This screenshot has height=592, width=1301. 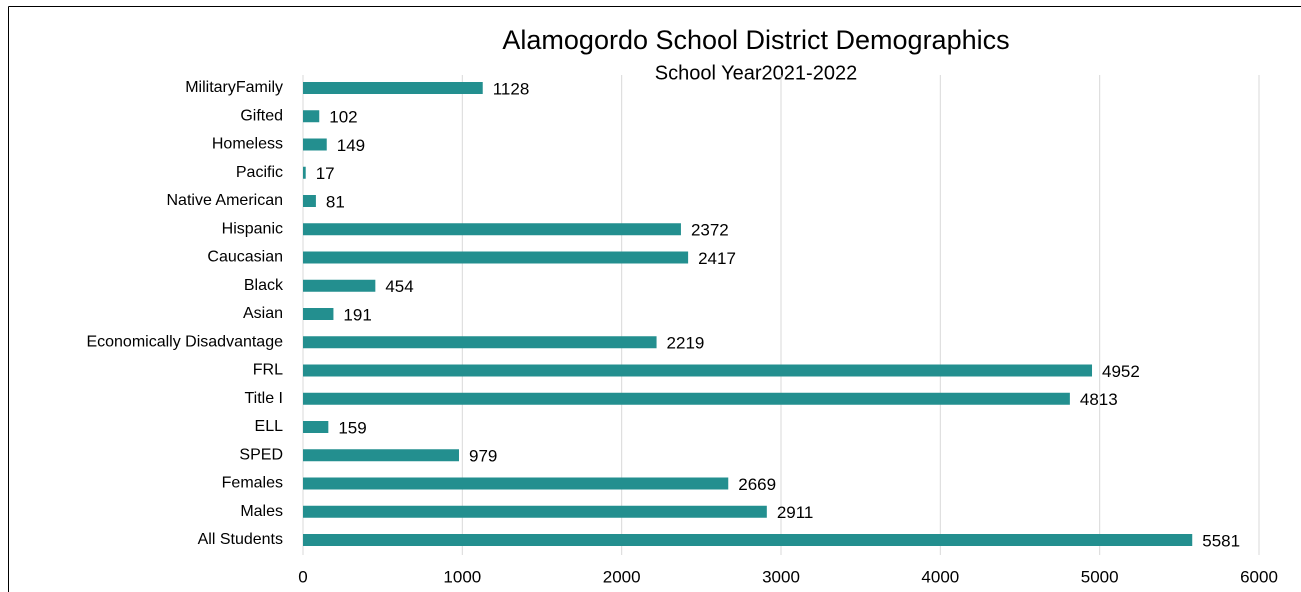 What do you see at coordinates (245, 257) in the screenshot?
I see `y-tick-label: Caucasian` at bounding box center [245, 257].